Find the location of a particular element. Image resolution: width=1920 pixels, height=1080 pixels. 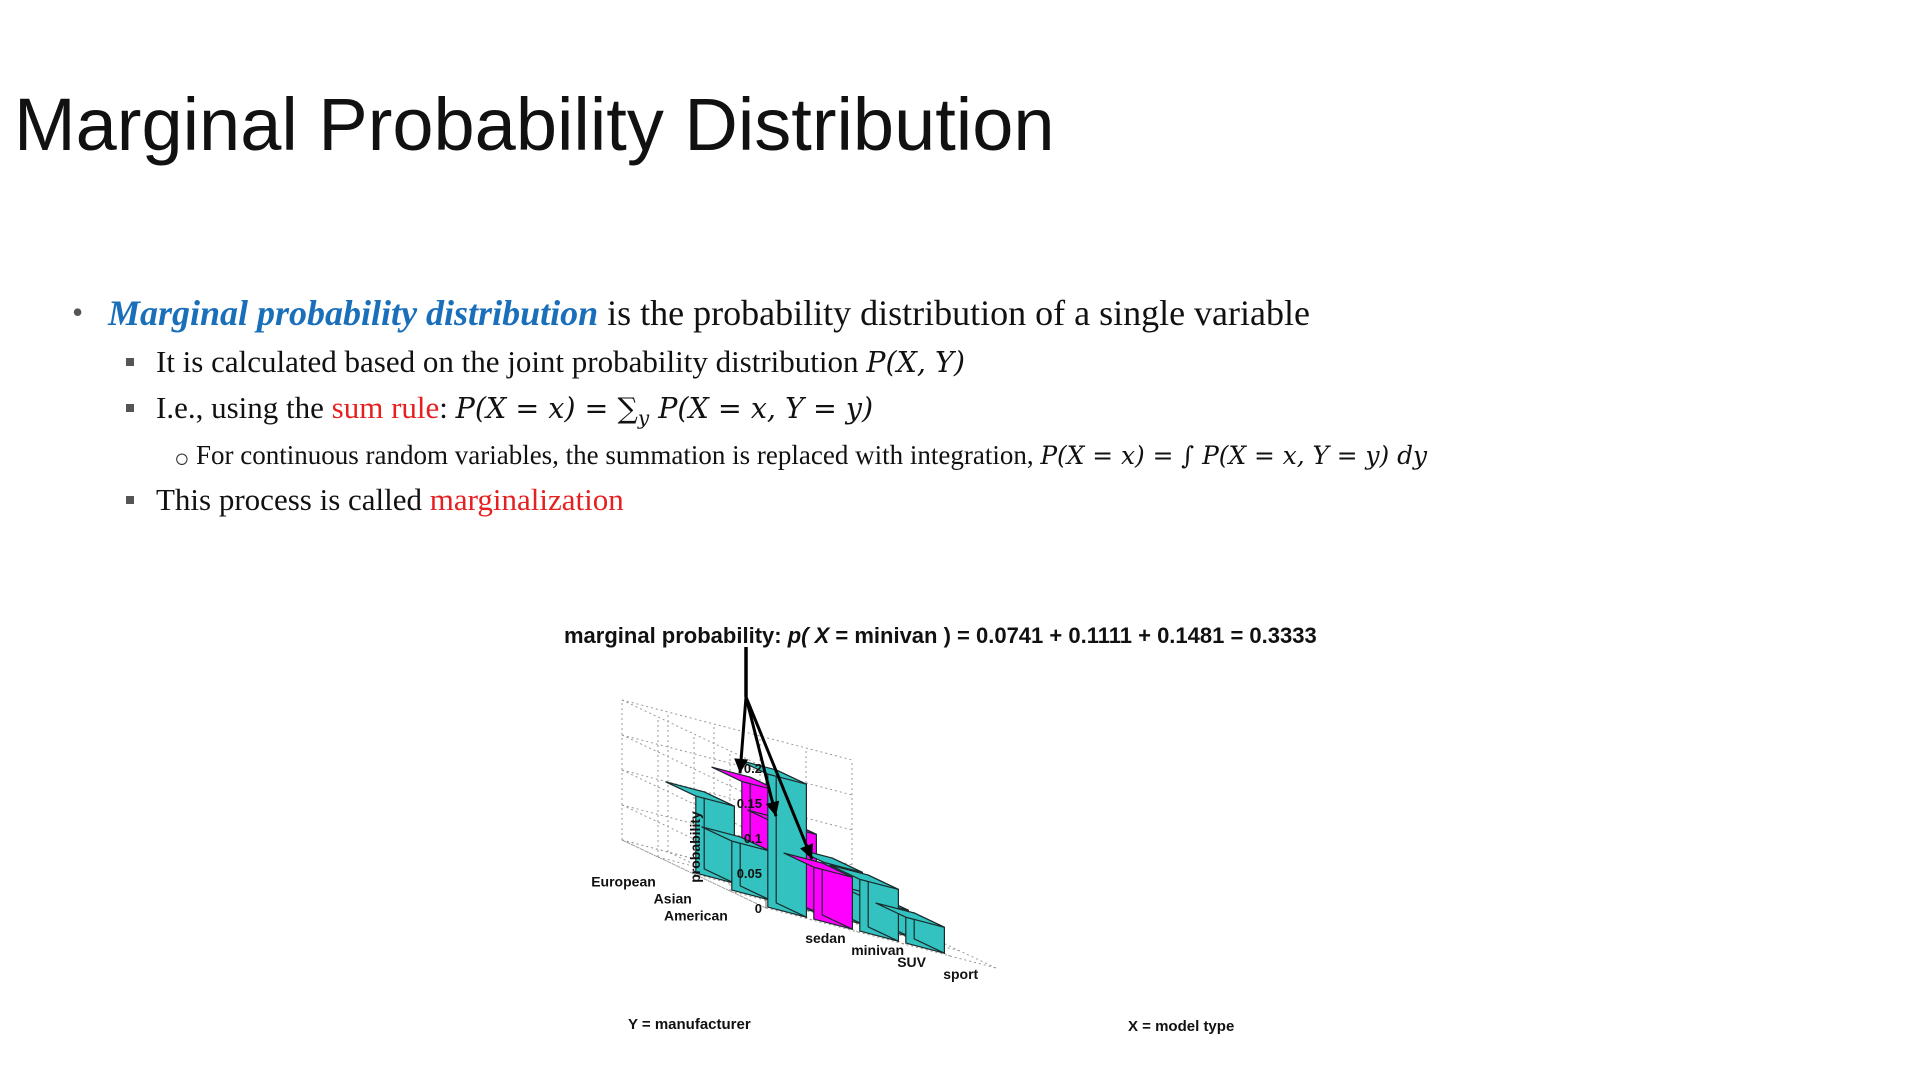

z-tick-label: 0.15 is located at coordinates (749, 803).